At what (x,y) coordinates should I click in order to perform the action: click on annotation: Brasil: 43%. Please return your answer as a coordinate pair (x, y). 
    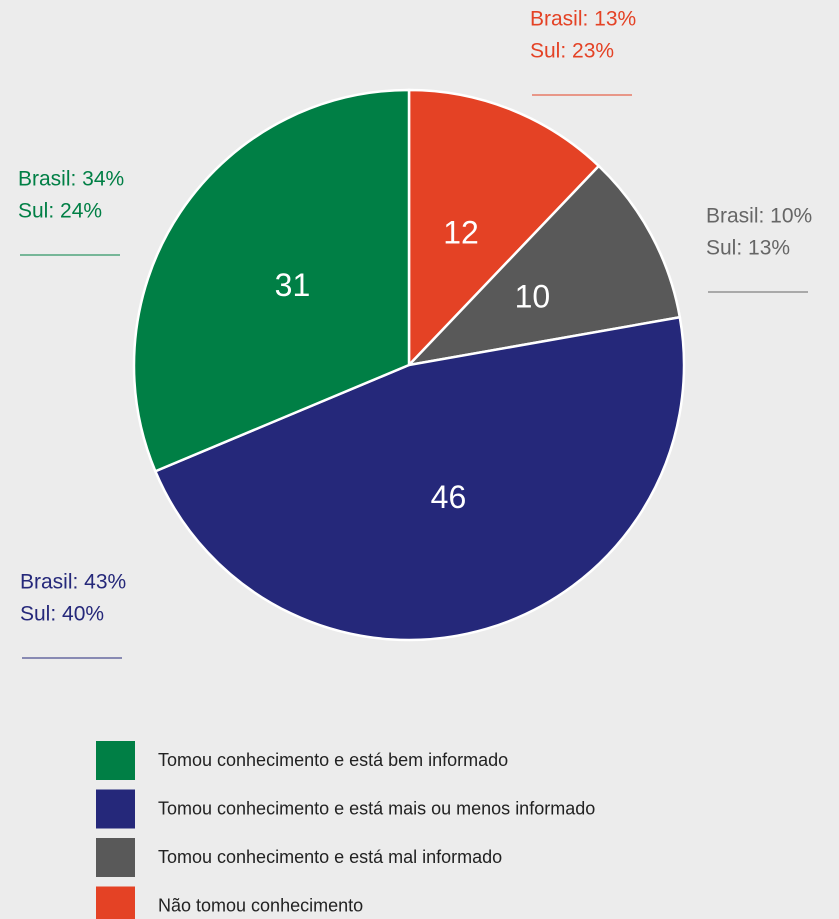
    Looking at the image, I should click on (73, 582).